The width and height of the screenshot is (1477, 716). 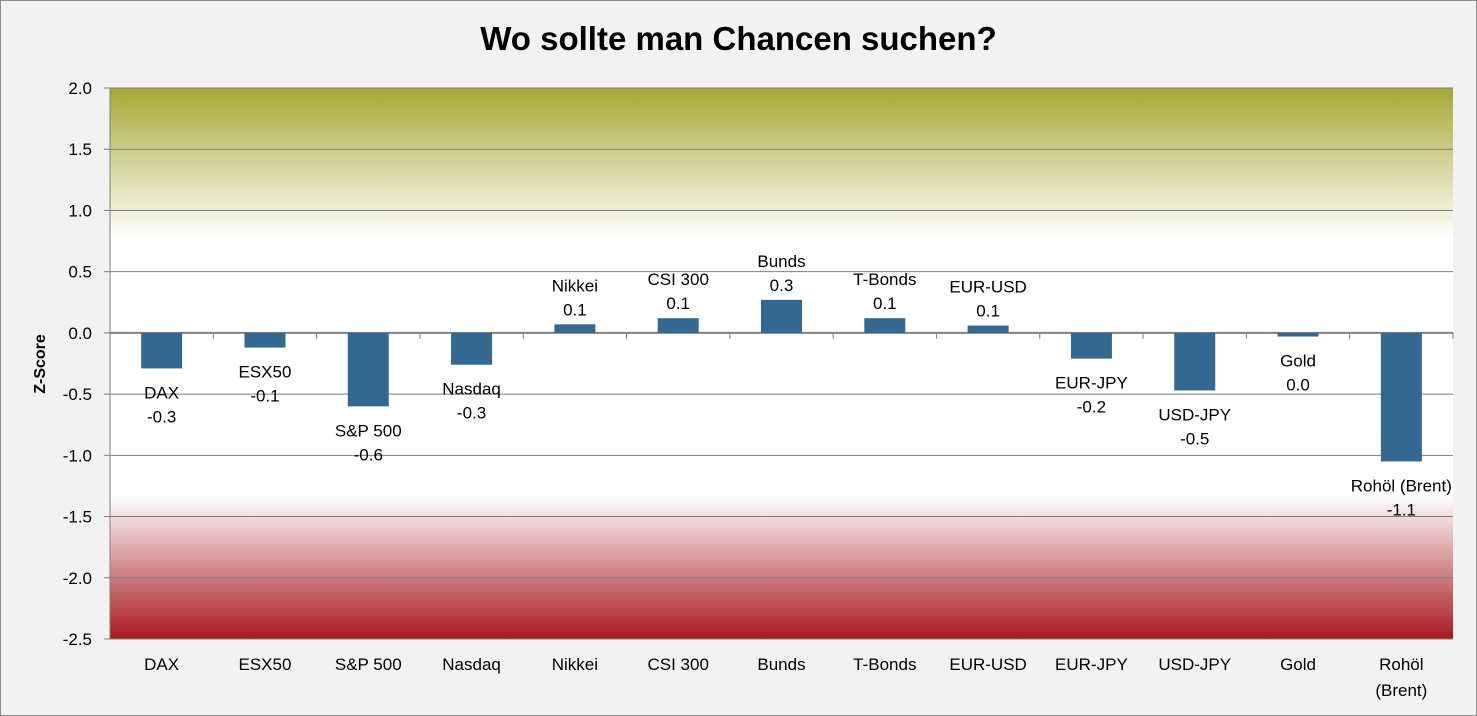 I want to click on y-tick-label: -1.5, so click(x=77, y=517).